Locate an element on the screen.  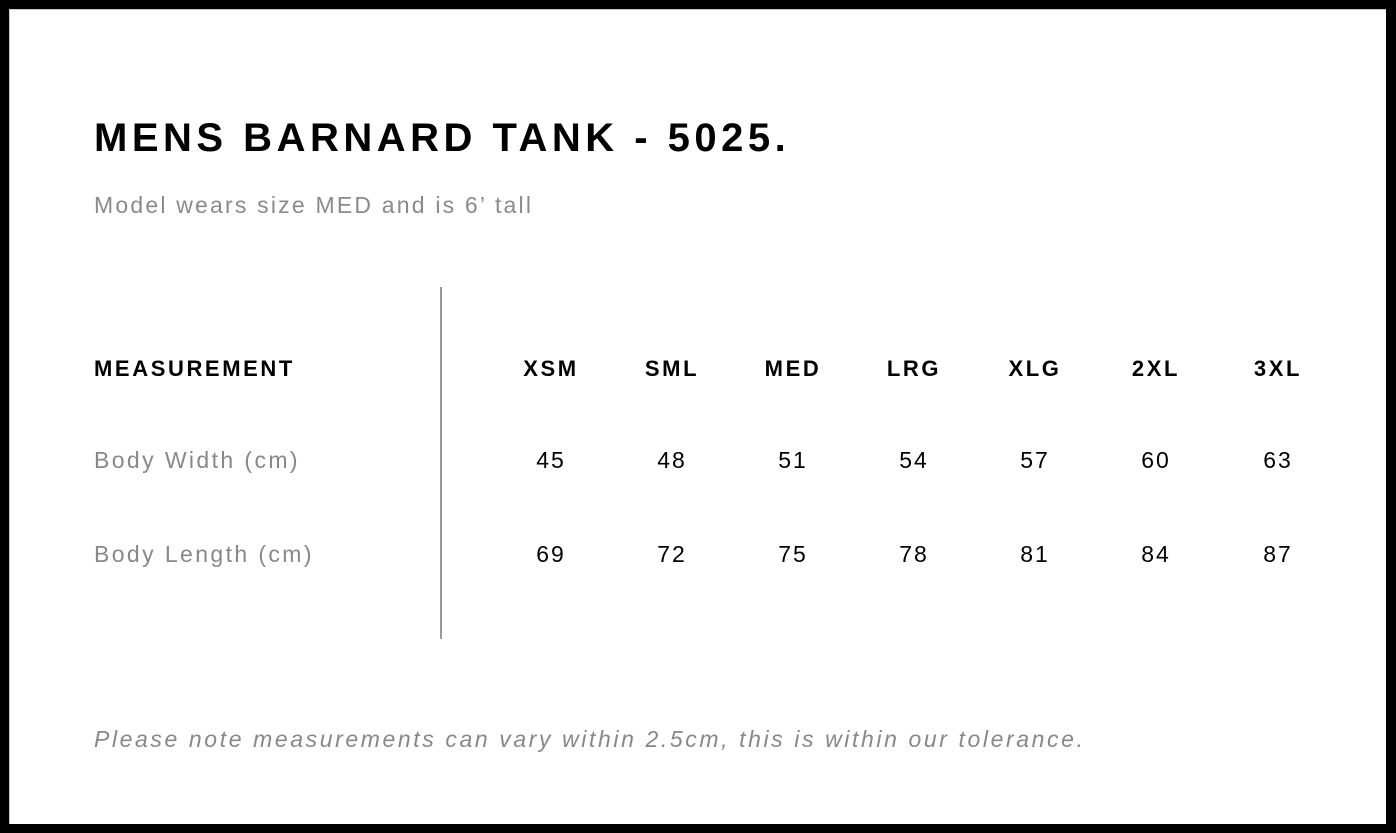
size-header-lrg: LRG is located at coordinates (914, 368).